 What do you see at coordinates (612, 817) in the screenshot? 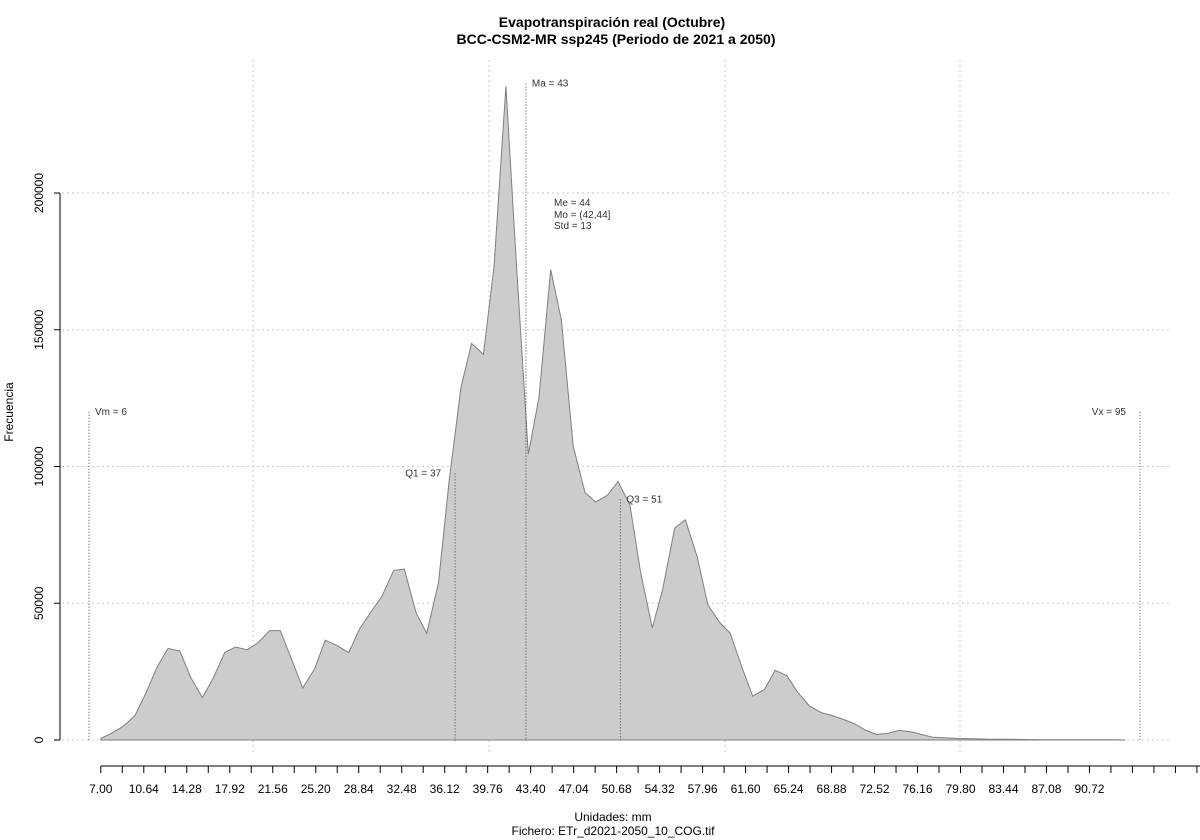
I see `x-axis-label: Unidades: mm` at bounding box center [612, 817].